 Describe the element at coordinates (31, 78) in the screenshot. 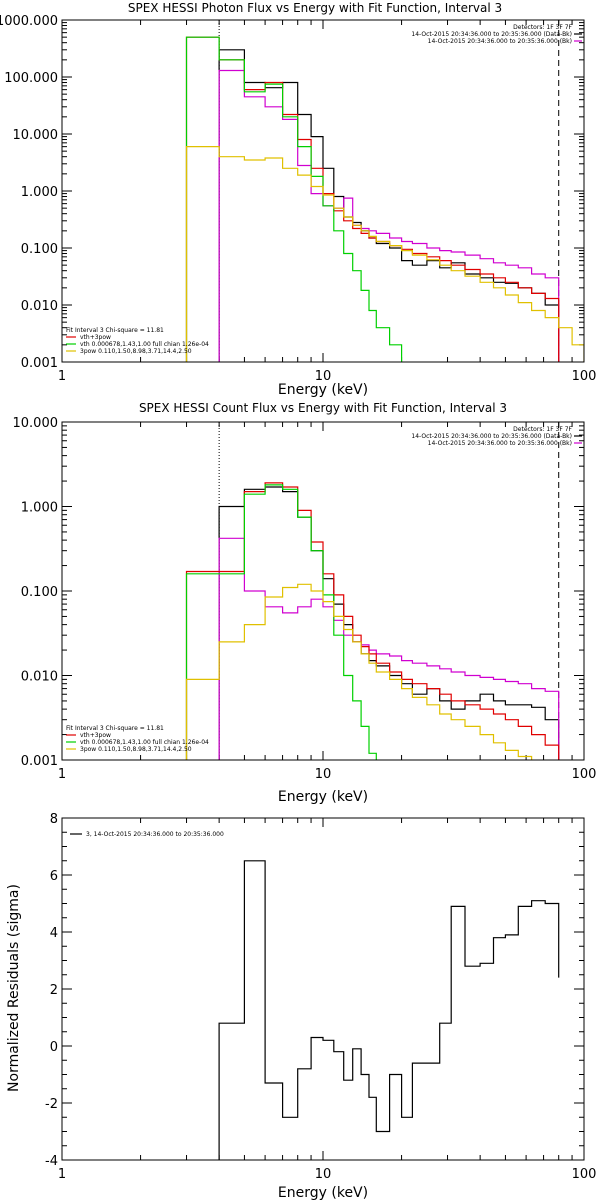

I see `y-tick-label: 100.000` at that location.